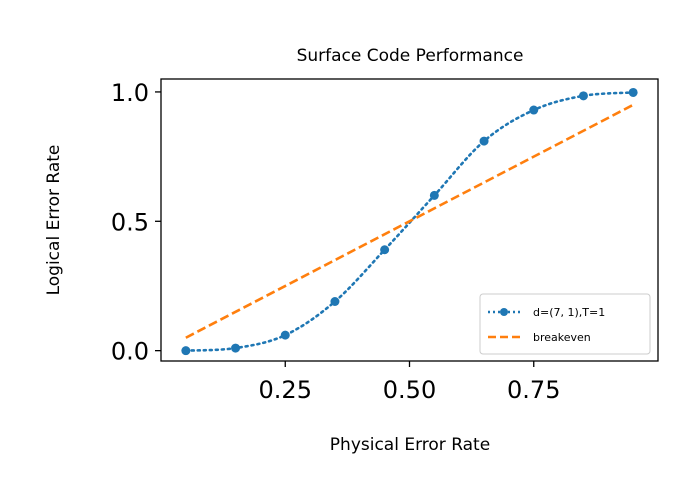 The image size is (700, 500). I want to click on legend-label-series-2: breakeven, so click(562, 337).